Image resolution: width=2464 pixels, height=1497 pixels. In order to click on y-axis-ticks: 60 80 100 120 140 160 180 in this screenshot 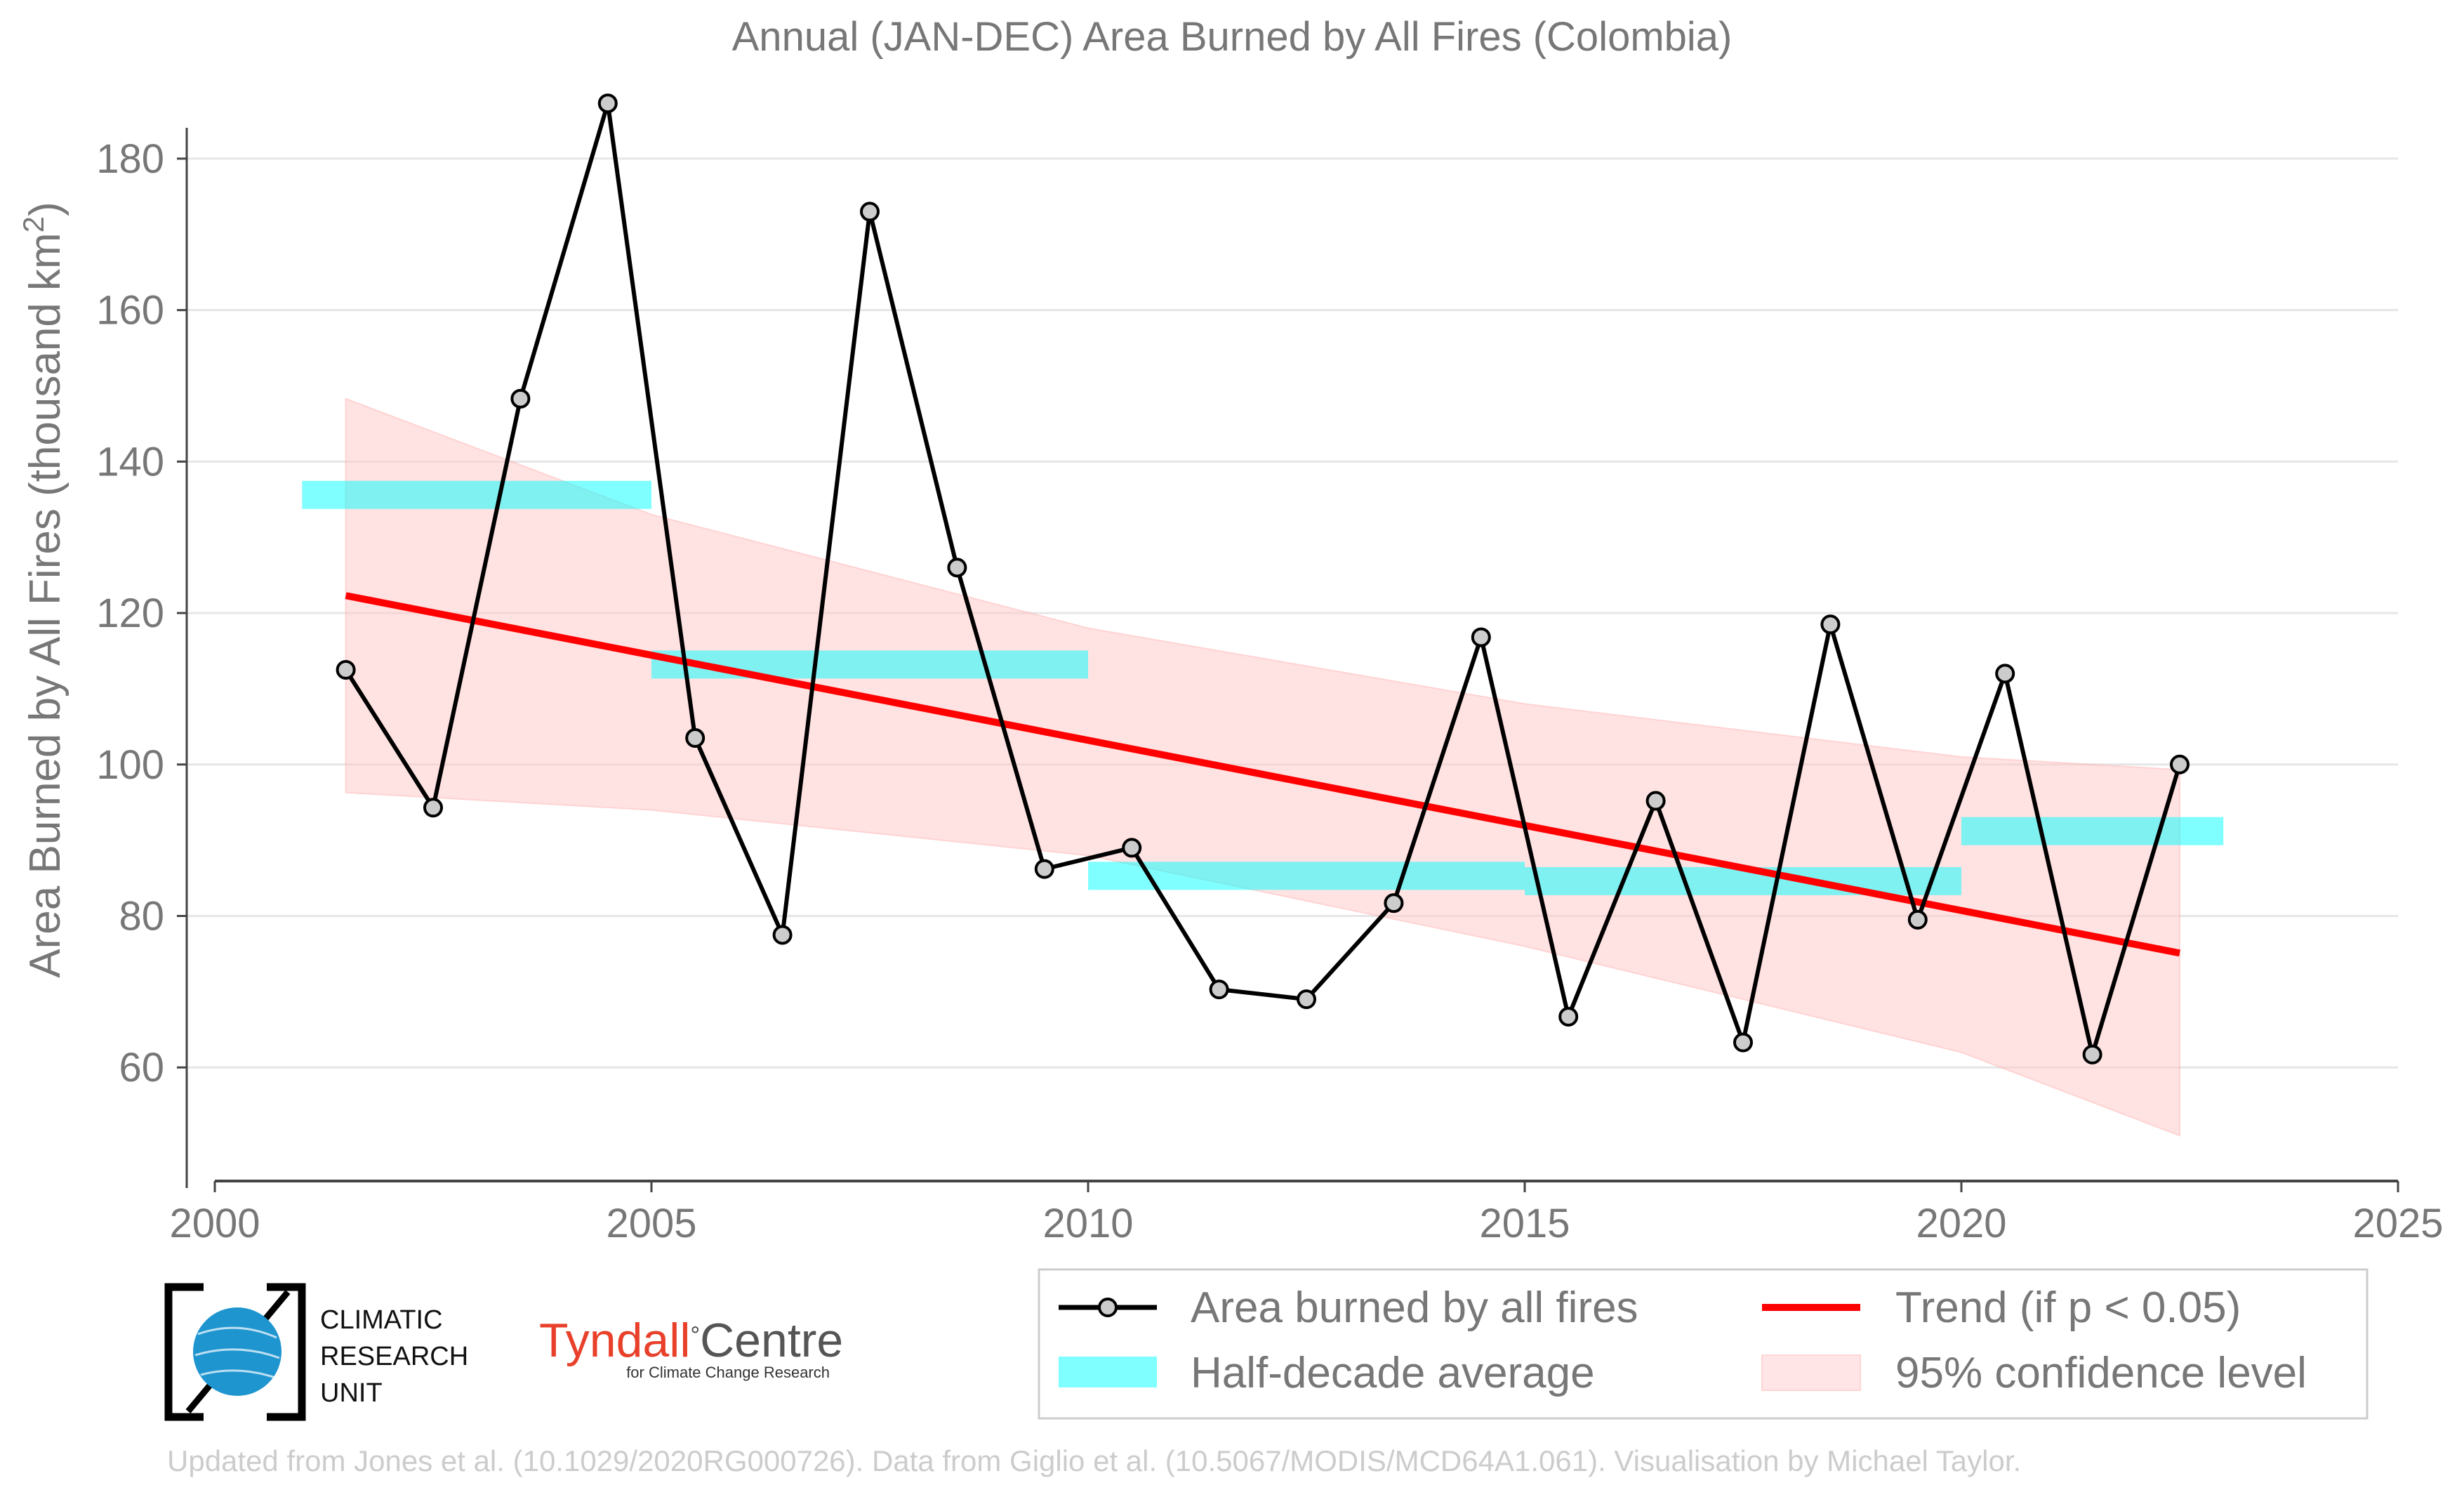, I will do `click(142, 613)`.